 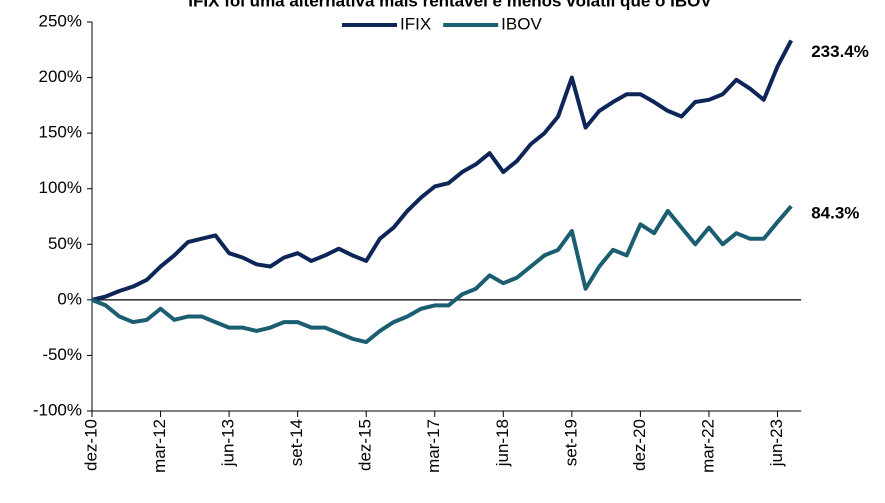 What do you see at coordinates (65, 243) in the screenshot?
I see `y-tick-label: 50%` at bounding box center [65, 243].